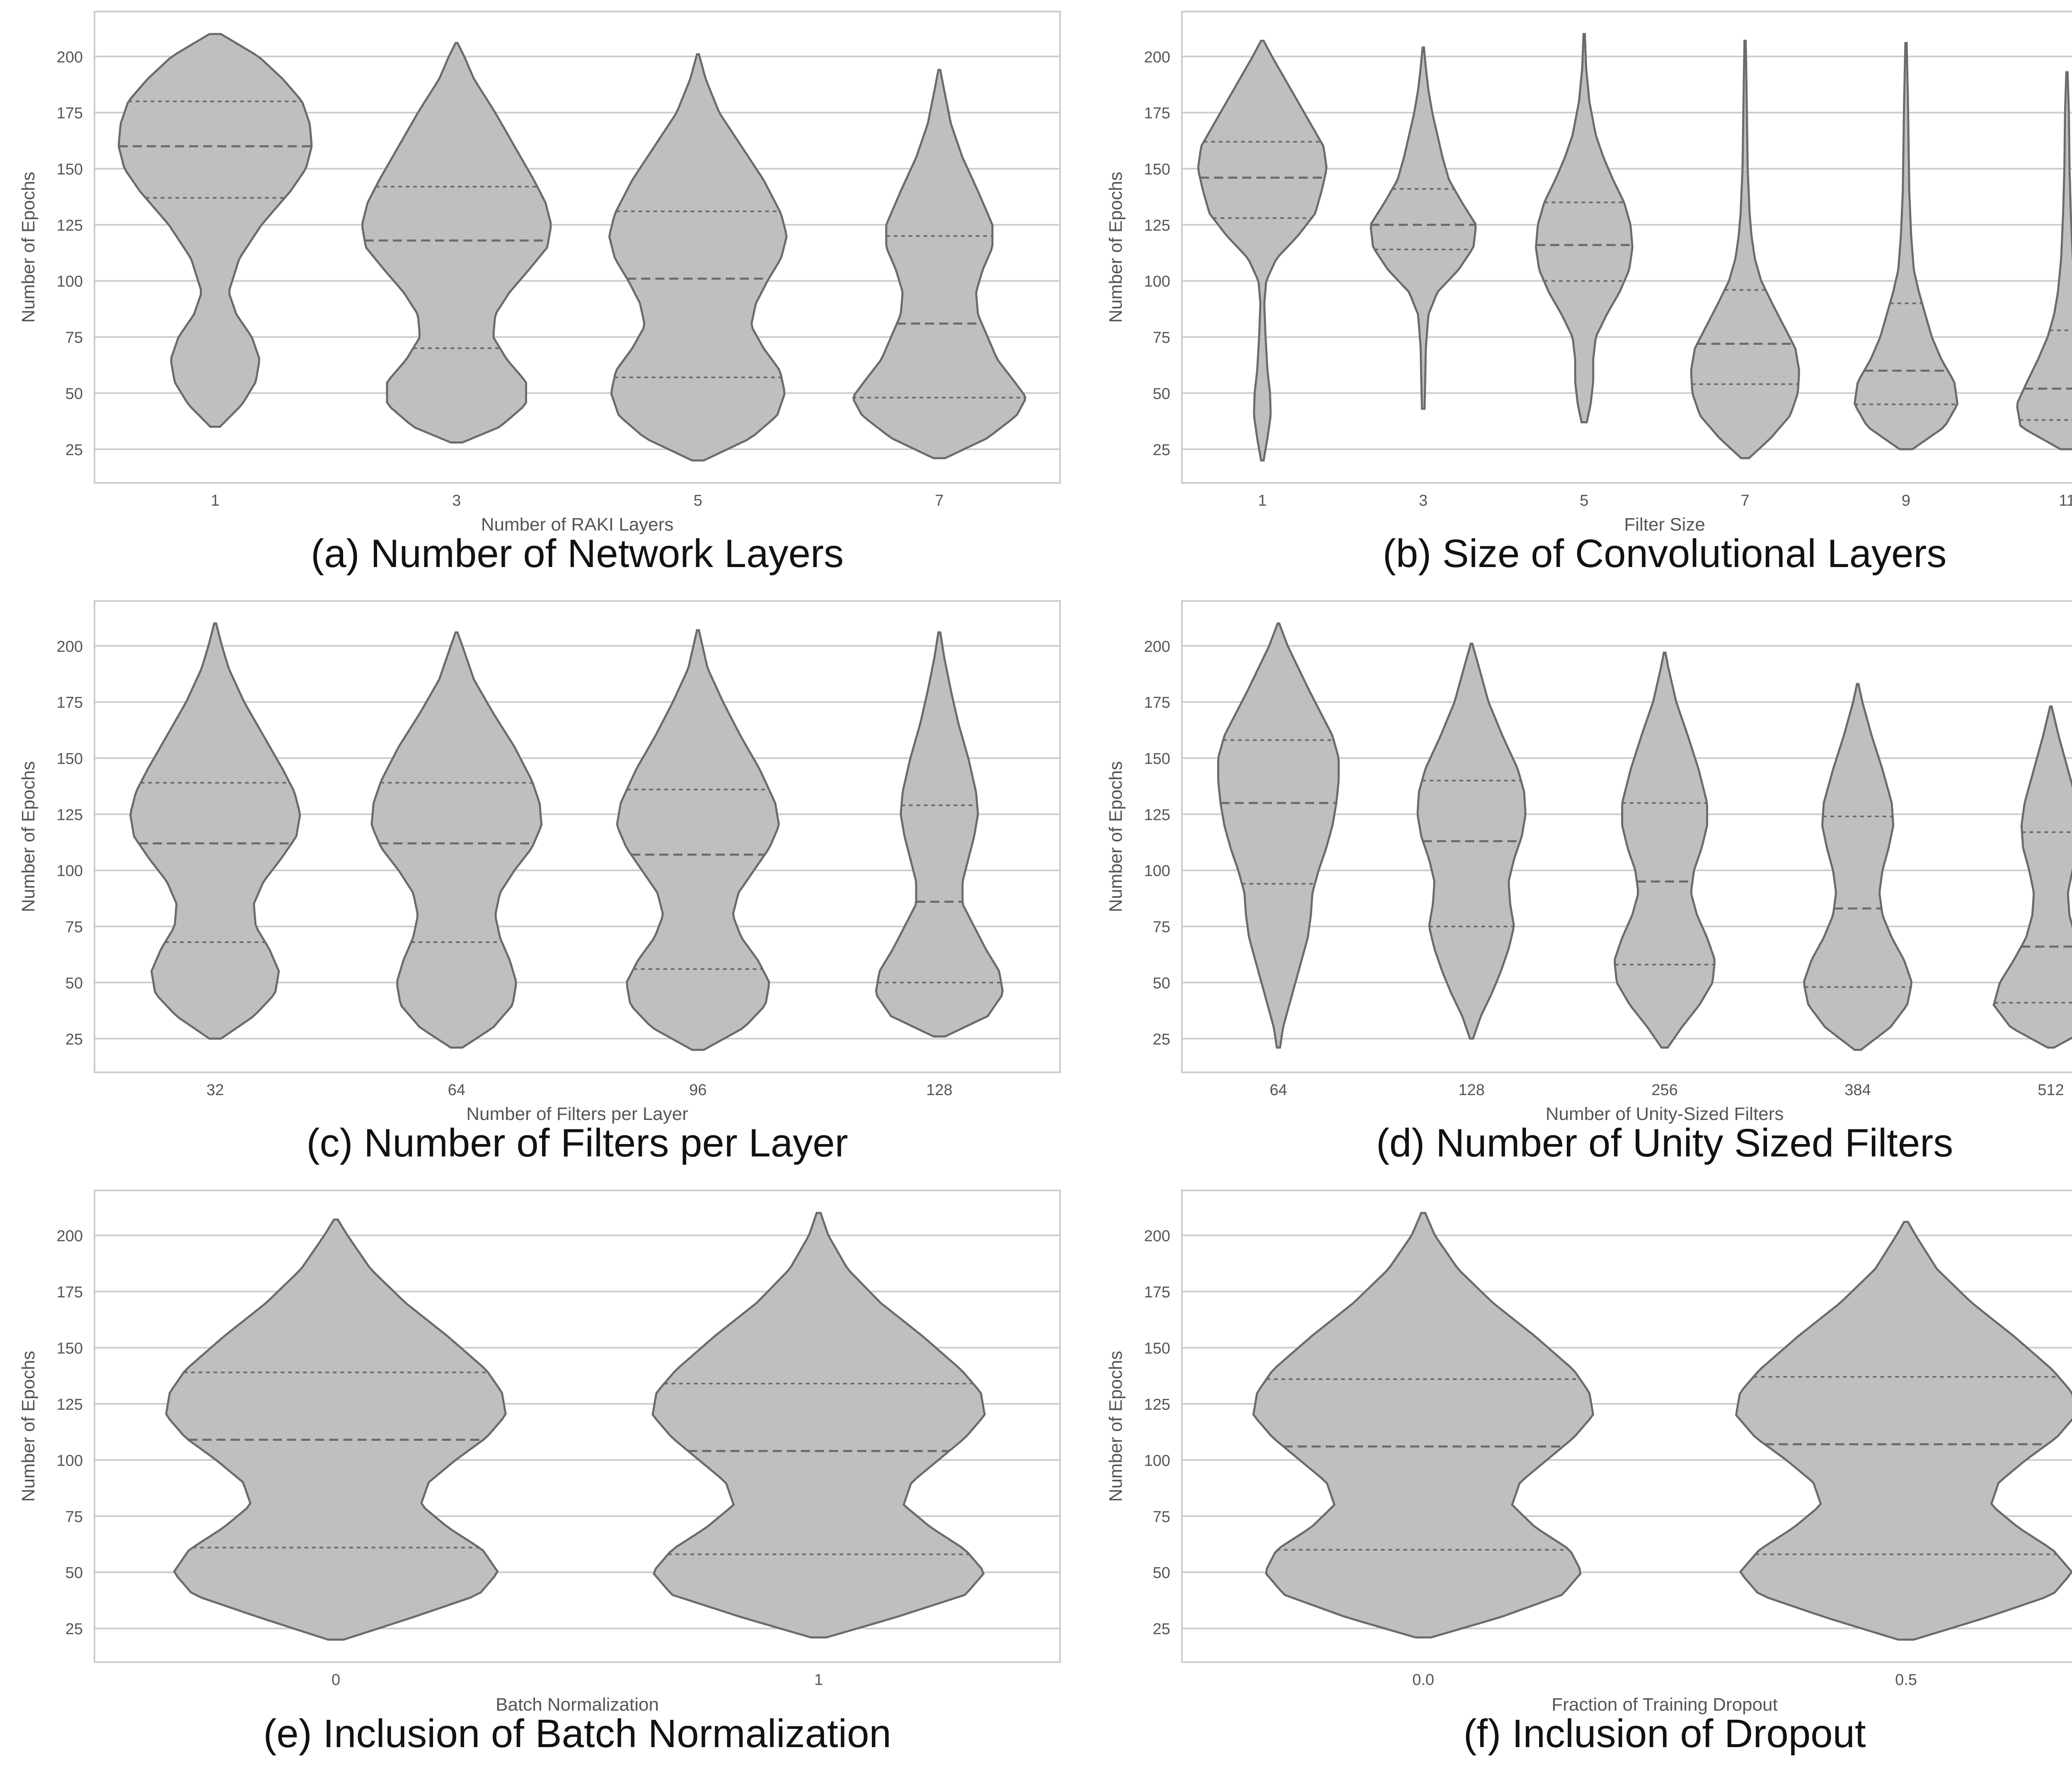 The height and width of the screenshot is (1767, 2072). What do you see at coordinates (577, 1733) in the screenshot?
I see `panel-caption: (e) Inclusion of Batch Normalization` at bounding box center [577, 1733].